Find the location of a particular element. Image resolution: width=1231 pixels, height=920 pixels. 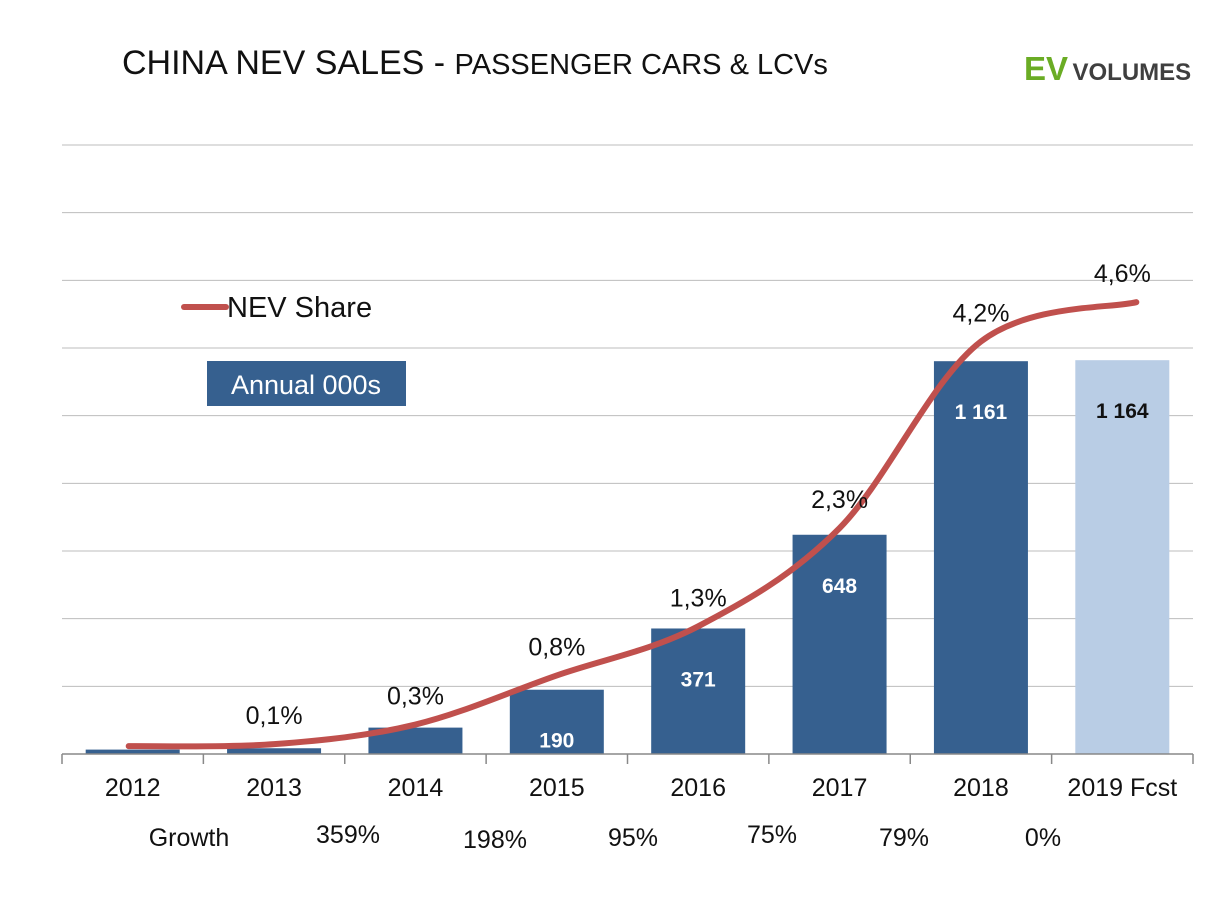

chart-title-sub: PASSENGER CARS & LCVs is located at coordinates (641, 65).